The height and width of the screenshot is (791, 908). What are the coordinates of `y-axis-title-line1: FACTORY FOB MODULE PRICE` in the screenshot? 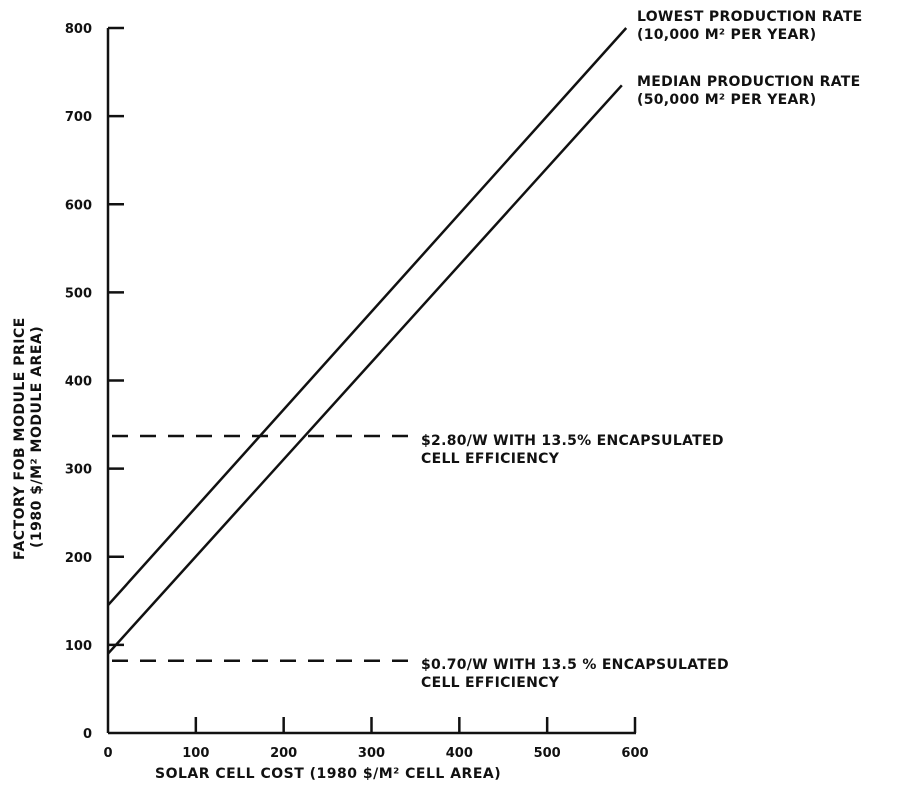 It's located at (20, 438).